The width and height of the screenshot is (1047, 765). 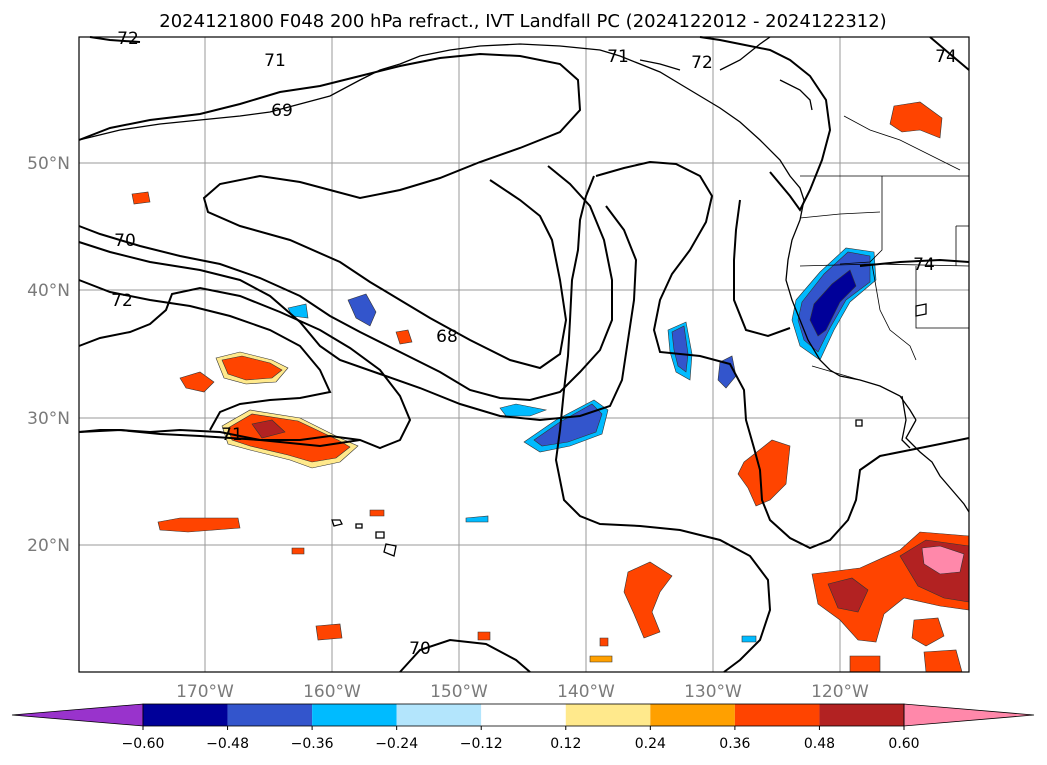 I want to click on lon-label: 130°W, so click(x=713, y=692).